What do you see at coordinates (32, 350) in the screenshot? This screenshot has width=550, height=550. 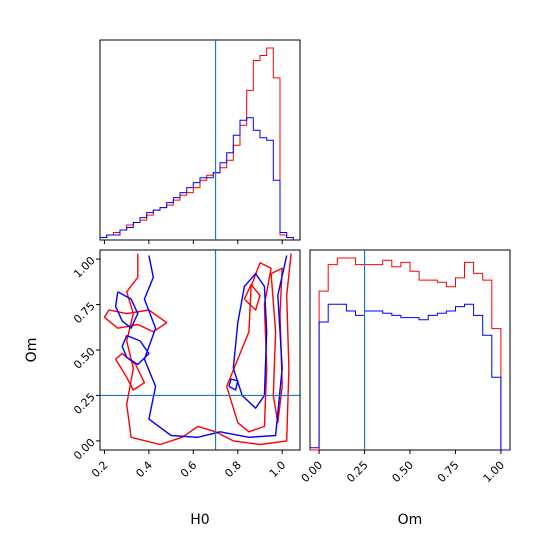 I see `y-axis-label: Om` at bounding box center [32, 350].